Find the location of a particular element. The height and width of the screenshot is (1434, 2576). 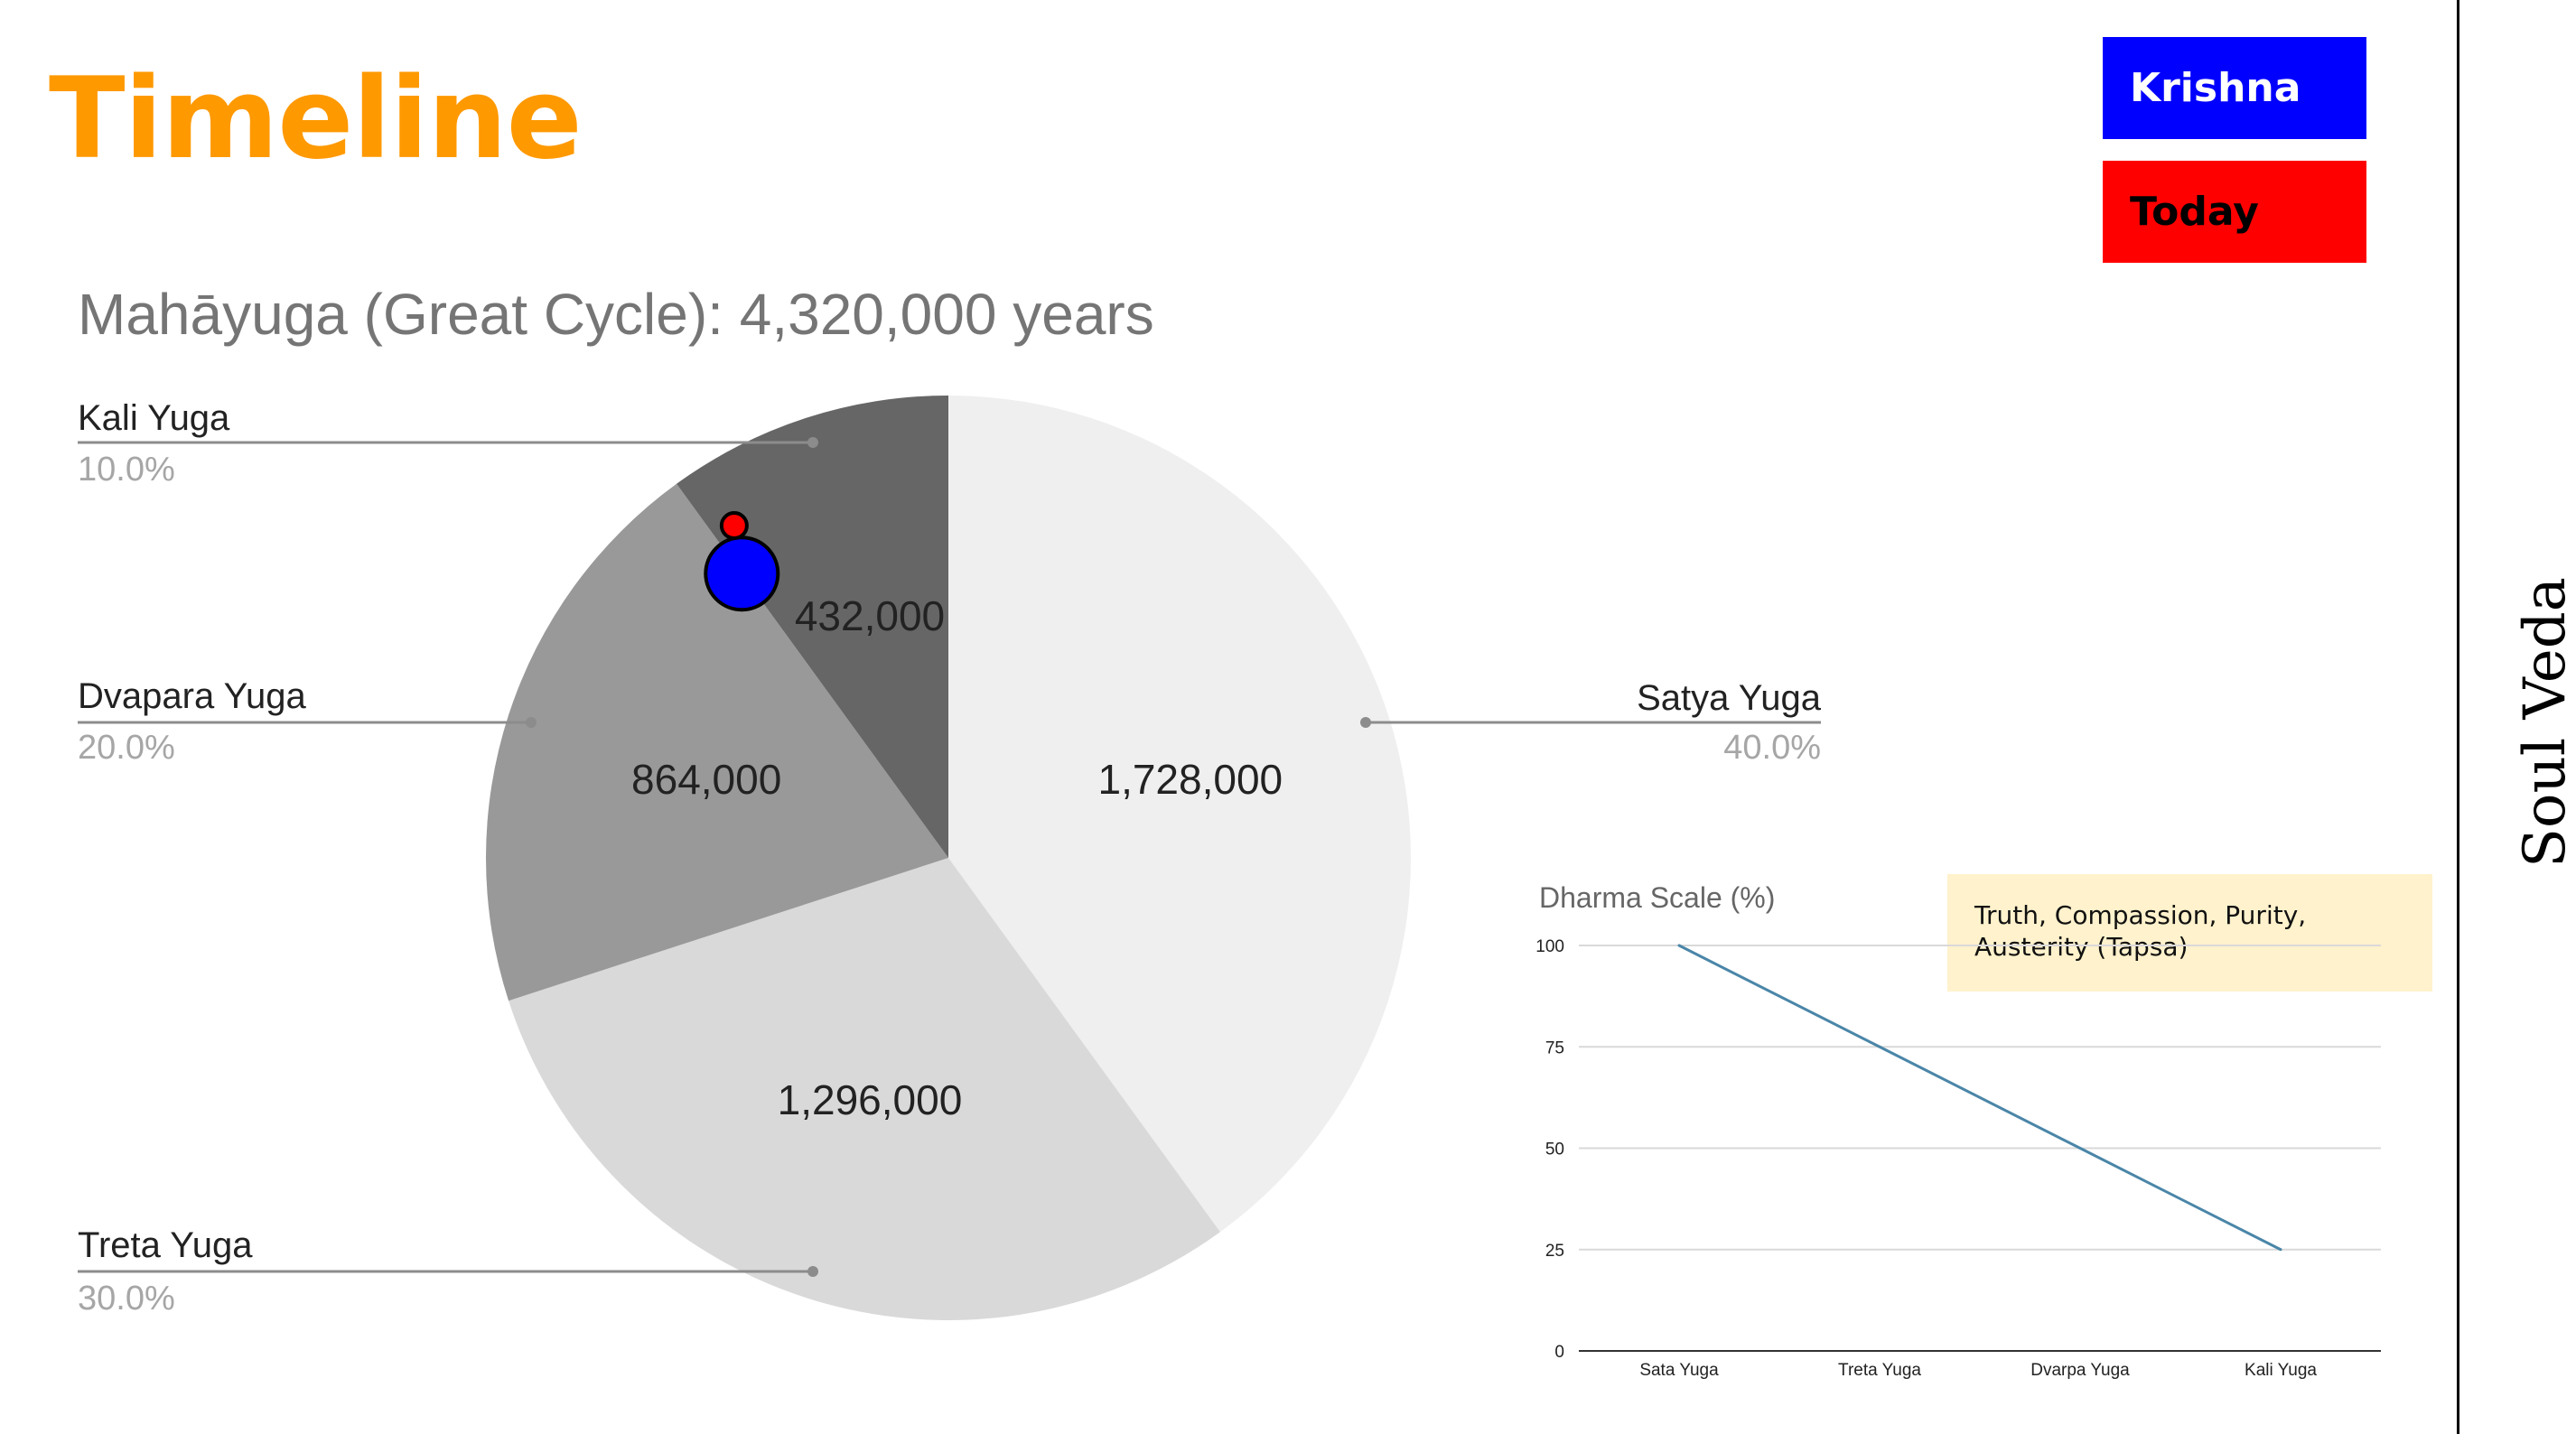

pie-slice-treta-yuga is located at coordinates (864, 1089).